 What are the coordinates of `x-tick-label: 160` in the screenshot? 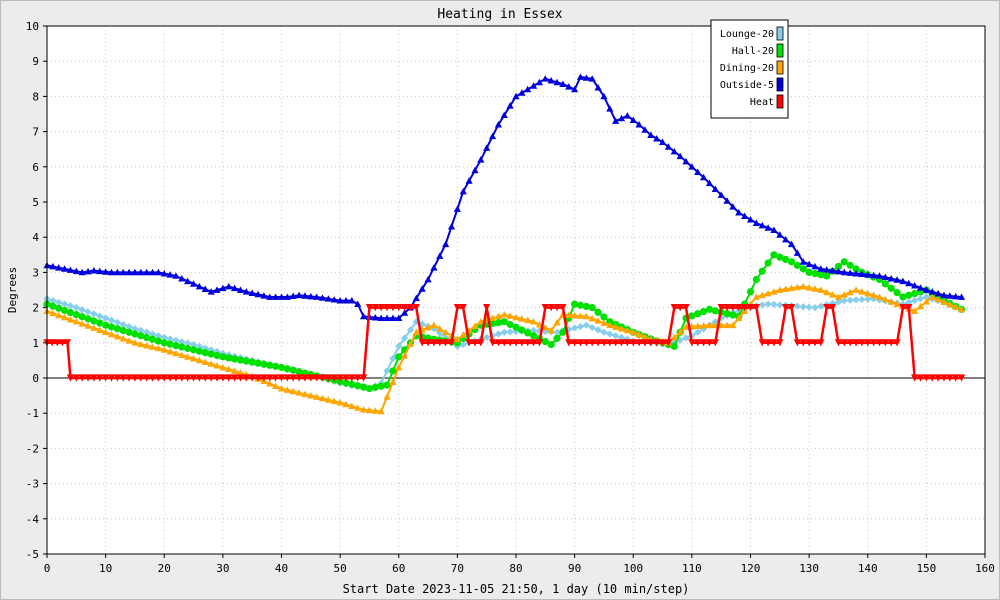 It's located at (985, 568).